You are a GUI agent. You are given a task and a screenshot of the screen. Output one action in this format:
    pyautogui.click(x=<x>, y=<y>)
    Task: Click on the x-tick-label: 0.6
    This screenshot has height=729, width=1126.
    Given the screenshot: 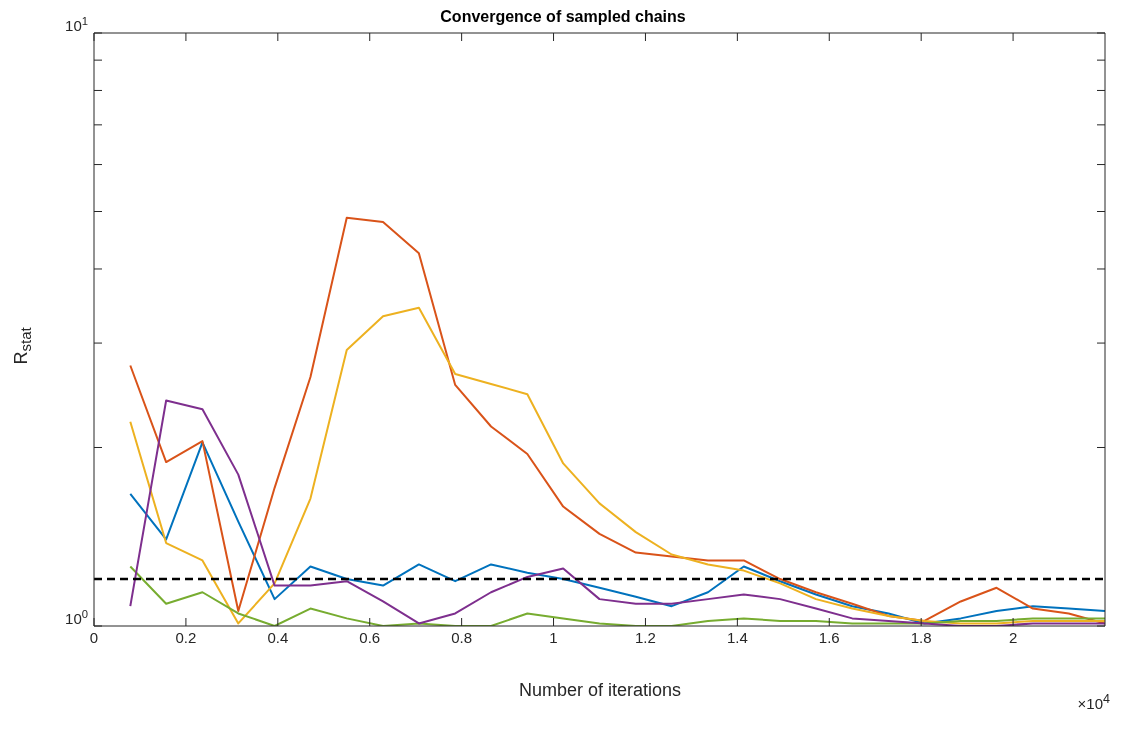 What is the action you would take?
    pyautogui.click(x=370, y=637)
    